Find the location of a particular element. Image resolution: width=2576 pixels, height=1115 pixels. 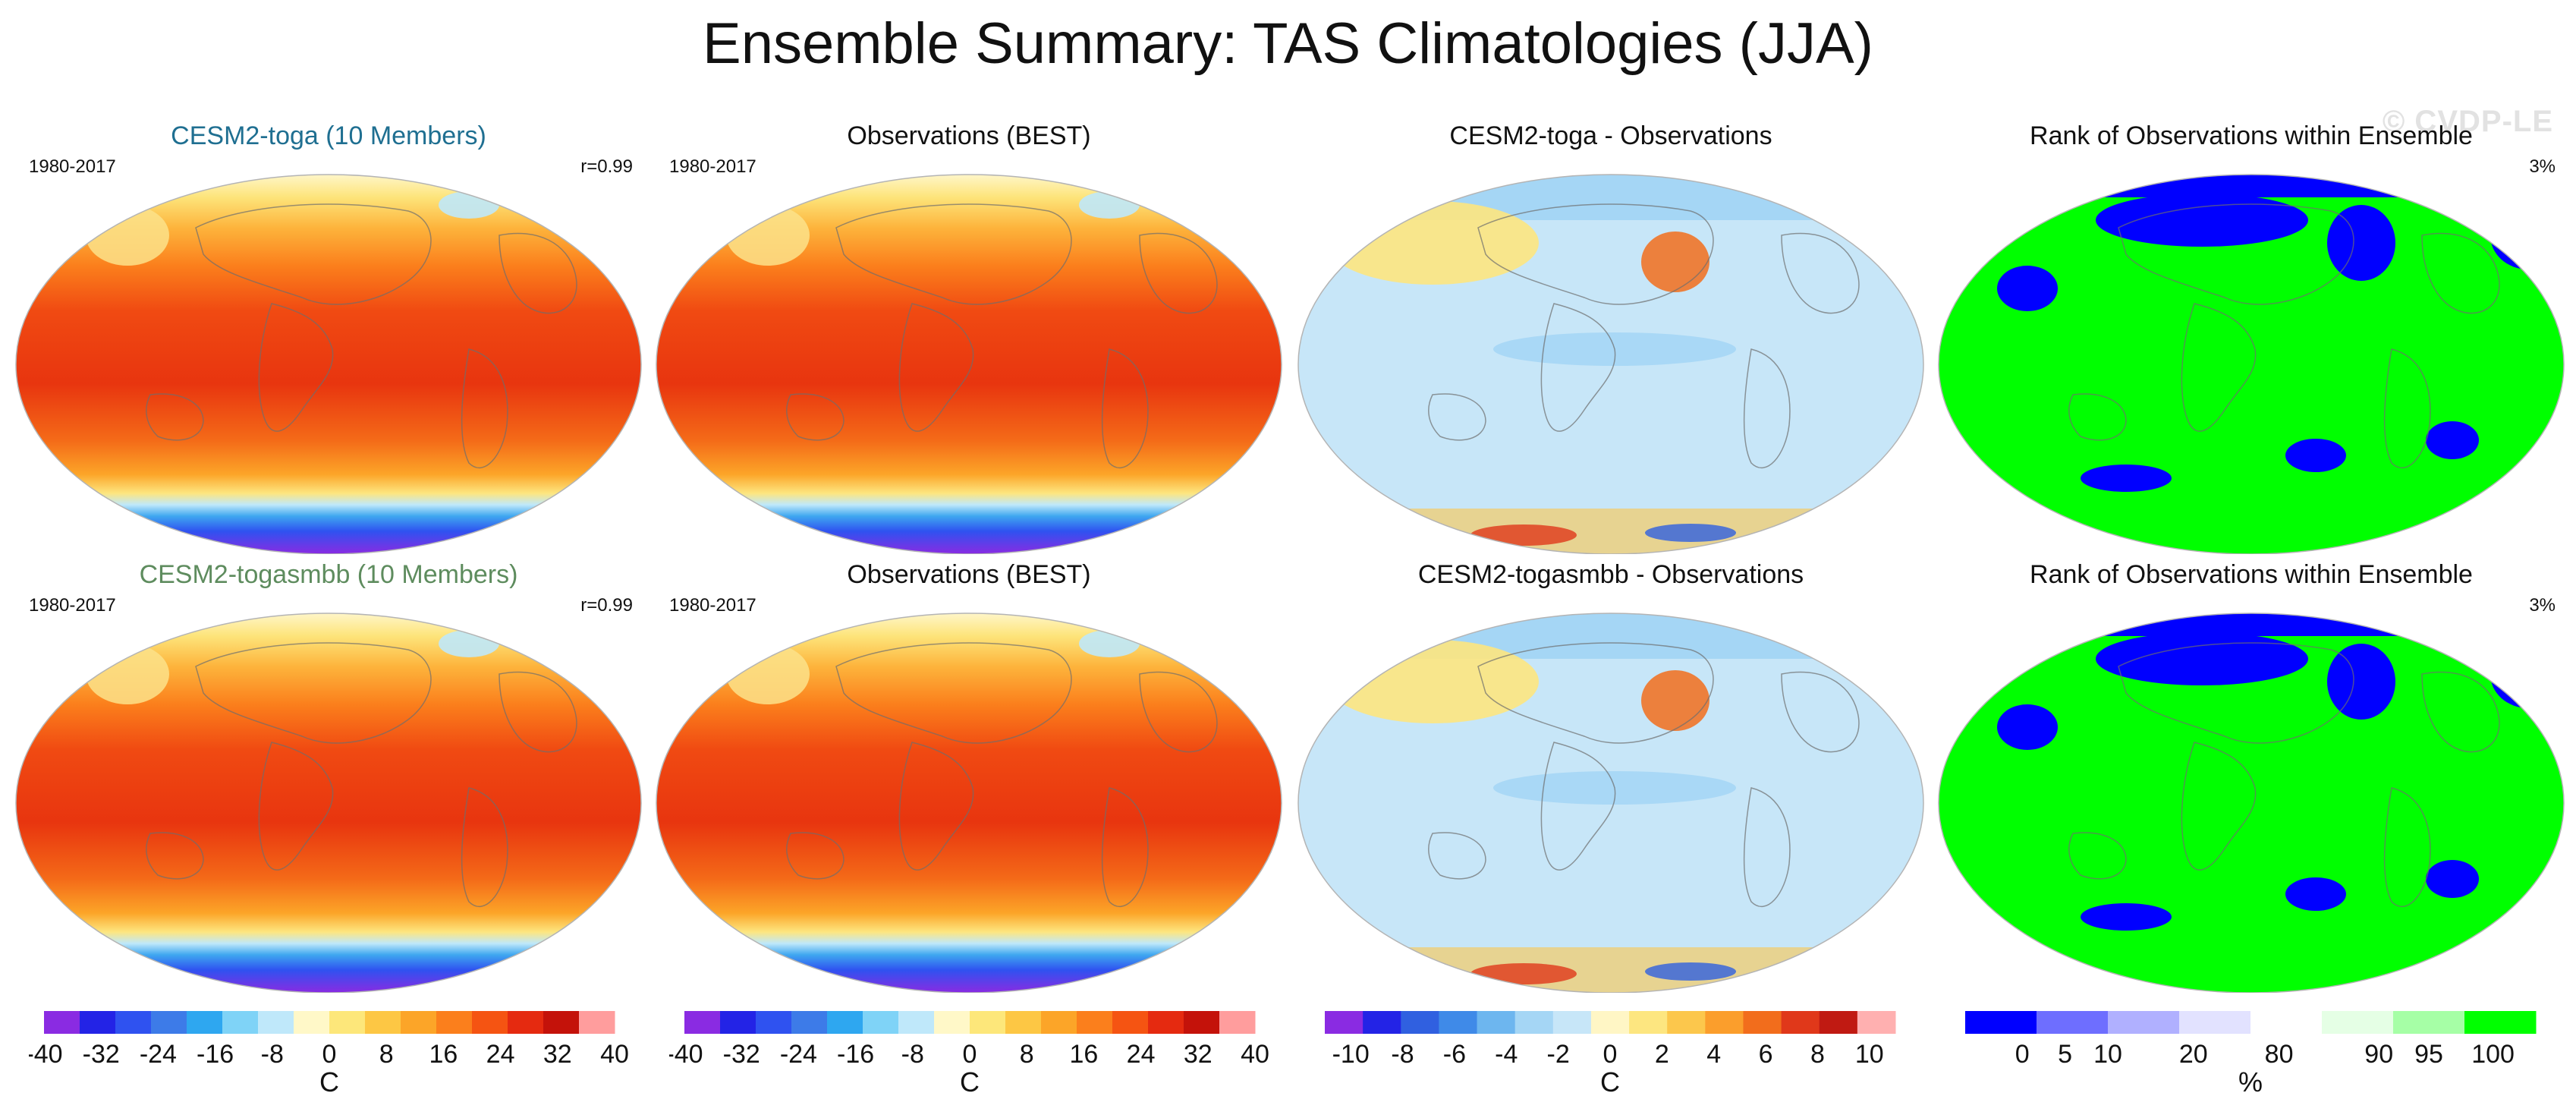

colorbar-tick-label: 10 is located at coordinates (1869, 1054).